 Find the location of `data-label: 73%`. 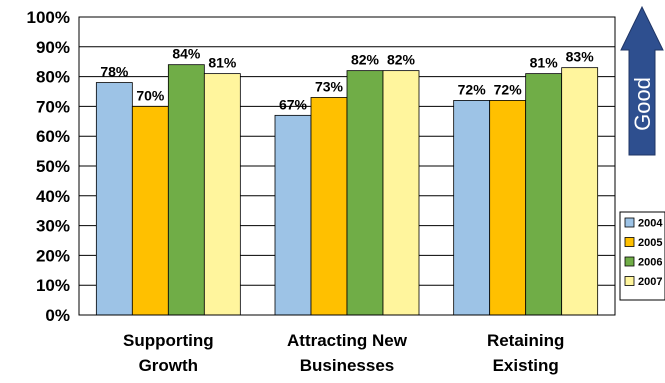

data-label: 73% is located at coordinates (329, 86).